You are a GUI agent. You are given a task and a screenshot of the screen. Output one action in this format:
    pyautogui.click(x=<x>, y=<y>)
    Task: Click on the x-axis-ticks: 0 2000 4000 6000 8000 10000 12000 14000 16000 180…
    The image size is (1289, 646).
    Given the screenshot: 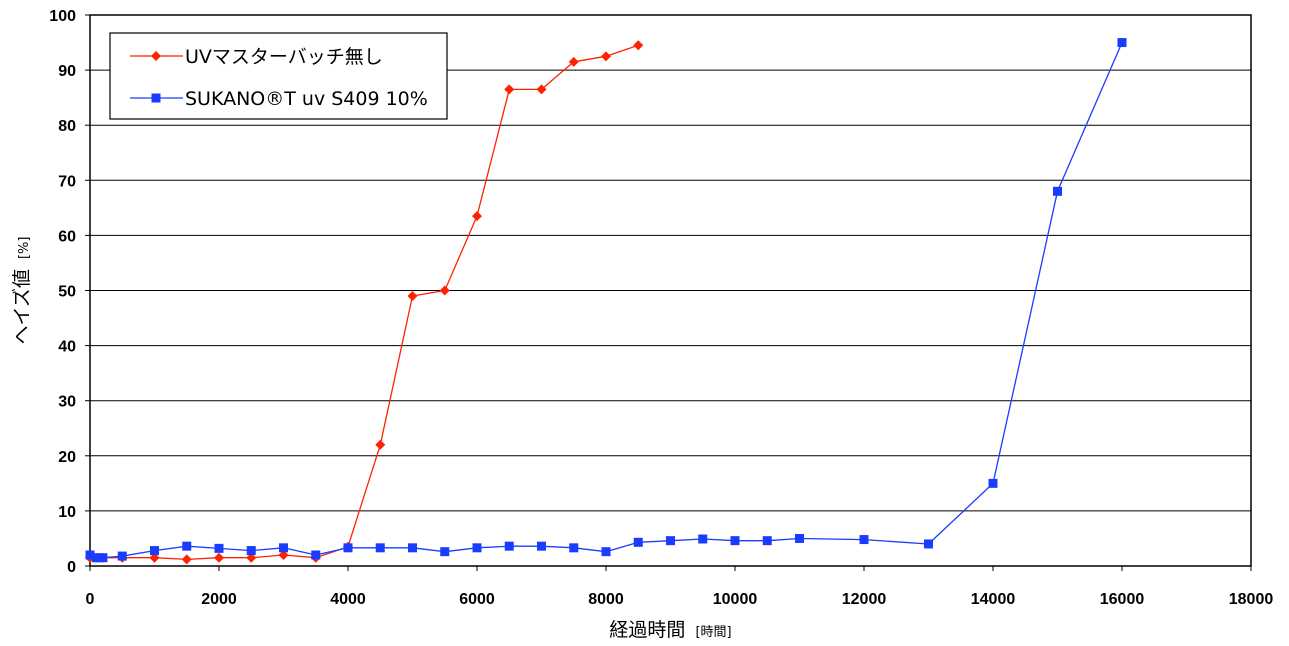 What is the action you would take?
    pyautogui.click(x=680, y=587)
    